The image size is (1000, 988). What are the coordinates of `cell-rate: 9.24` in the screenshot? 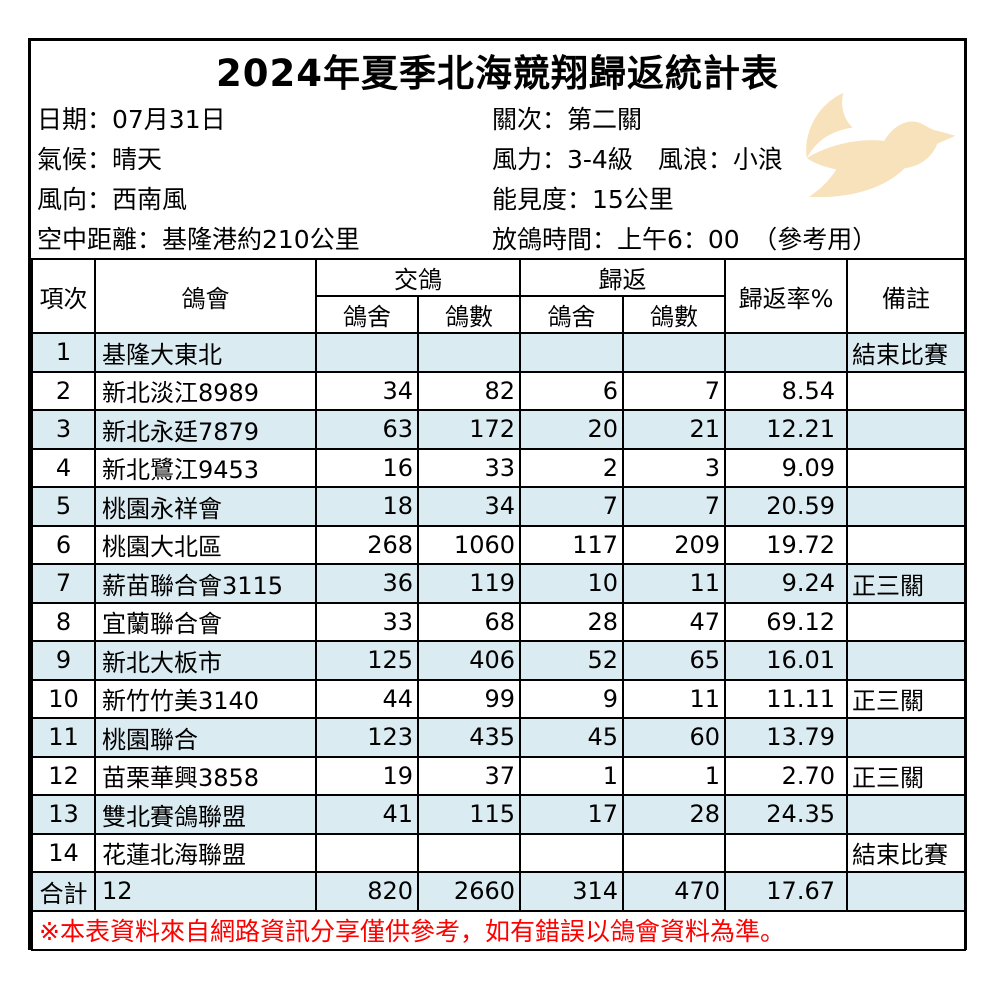 It's located at (786, 583).